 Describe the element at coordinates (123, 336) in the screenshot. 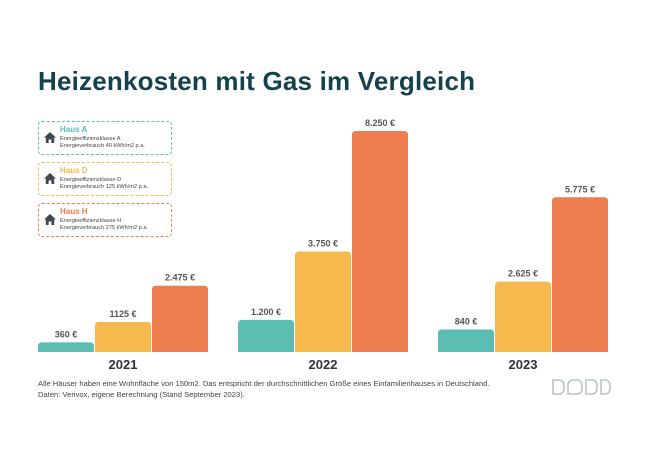

I see `bar-haus-d-2021` at that location.